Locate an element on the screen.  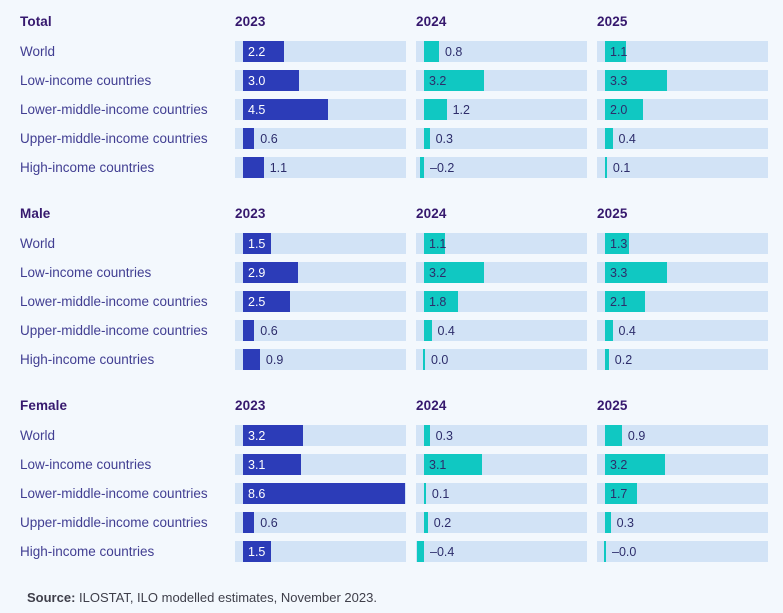
section-title: Female is located at coordinates (44, 405).